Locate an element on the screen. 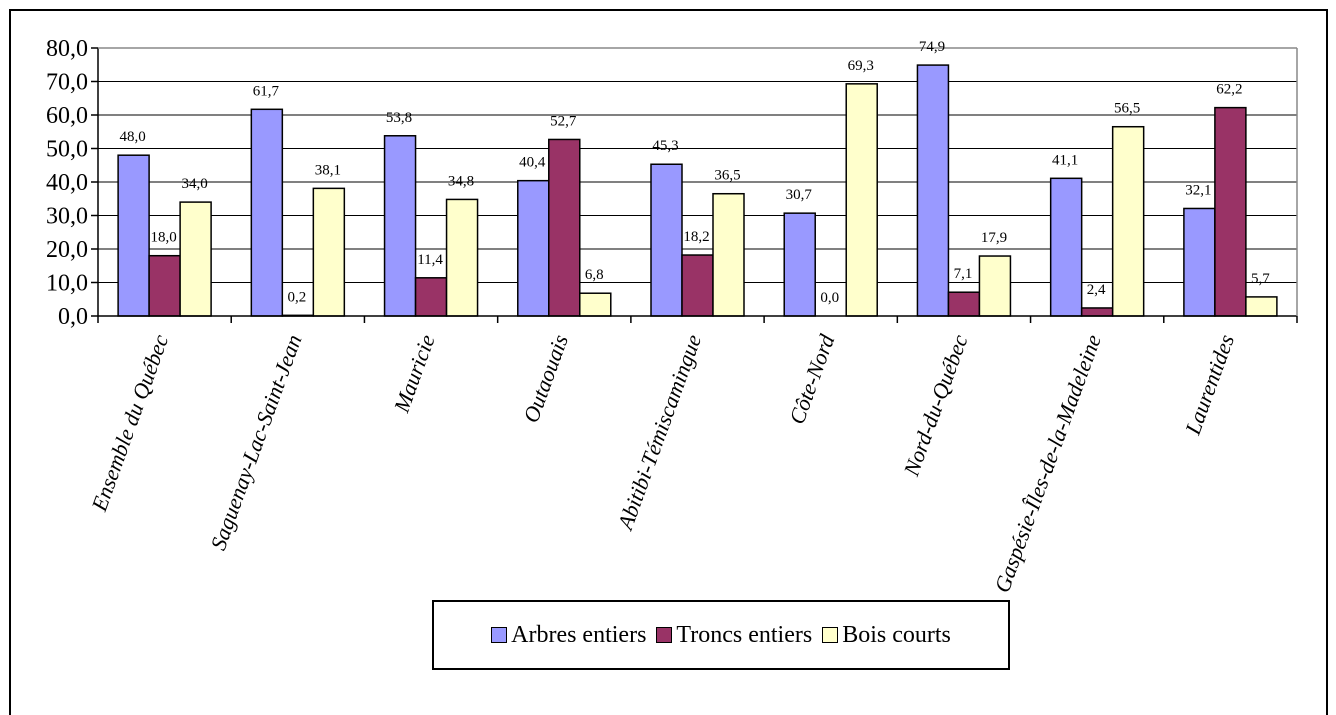 Image resolution: width=1336 pixels, height=715 pixels. data-label: 45,3 is located at coordinates (665, 146).